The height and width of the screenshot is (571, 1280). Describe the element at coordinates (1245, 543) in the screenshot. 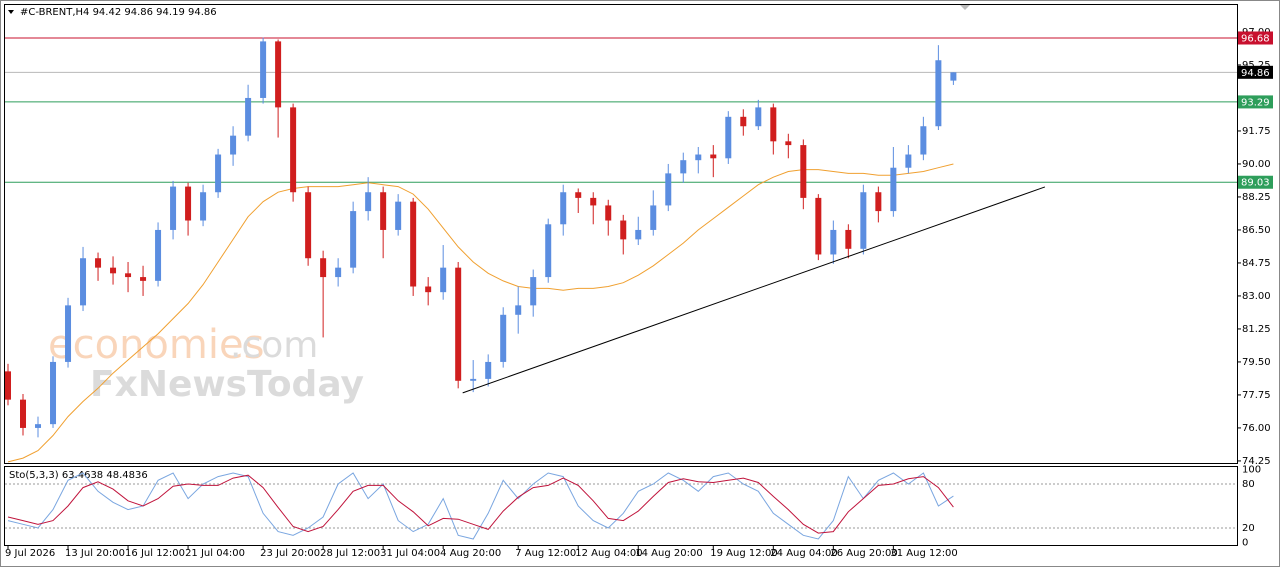

I see `y-tick-label: 0` at that location.